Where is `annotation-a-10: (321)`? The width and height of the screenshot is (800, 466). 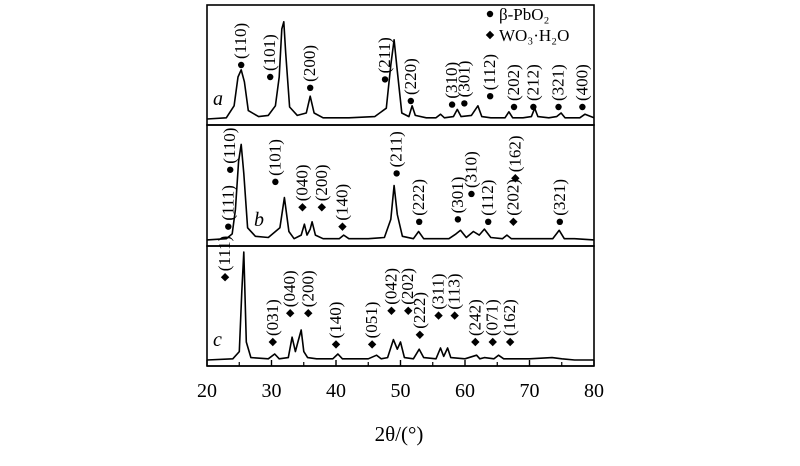
annotation-a-10: (321) is located at coordinates (558, 87).